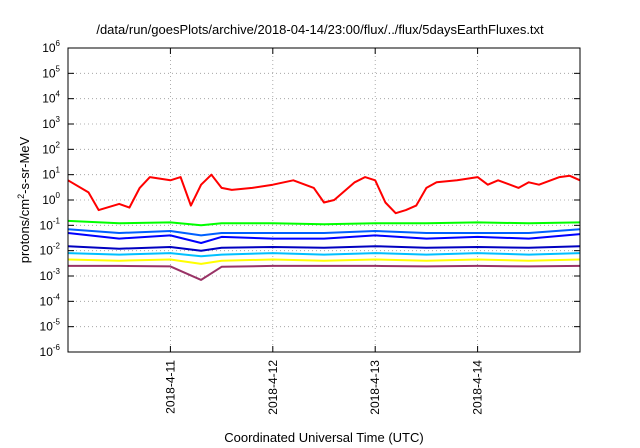  Describe the element at coordinates (57, 220) in the screenshot. I see `y-tick-exponent: -1` at that location.